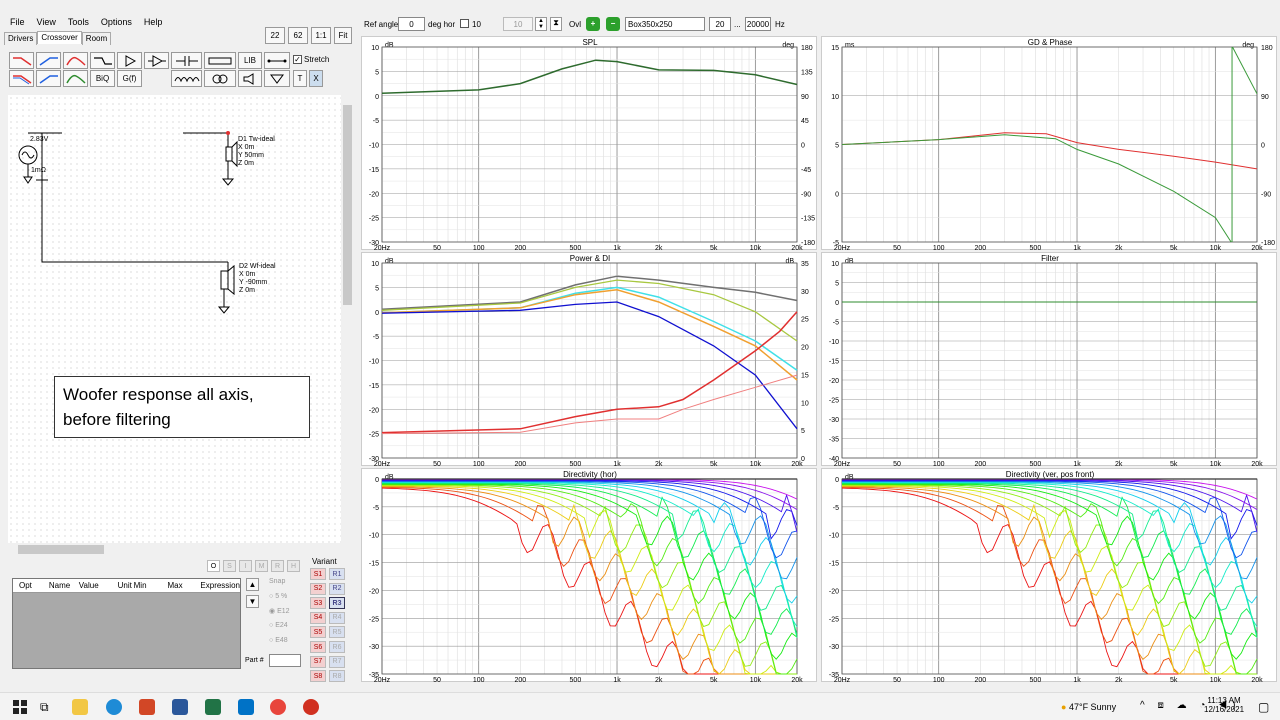  What do you see at coordinates (278, 625) in the screenshot?
I see `snap-e24: ○ E24` at bounding box center [278, 625].